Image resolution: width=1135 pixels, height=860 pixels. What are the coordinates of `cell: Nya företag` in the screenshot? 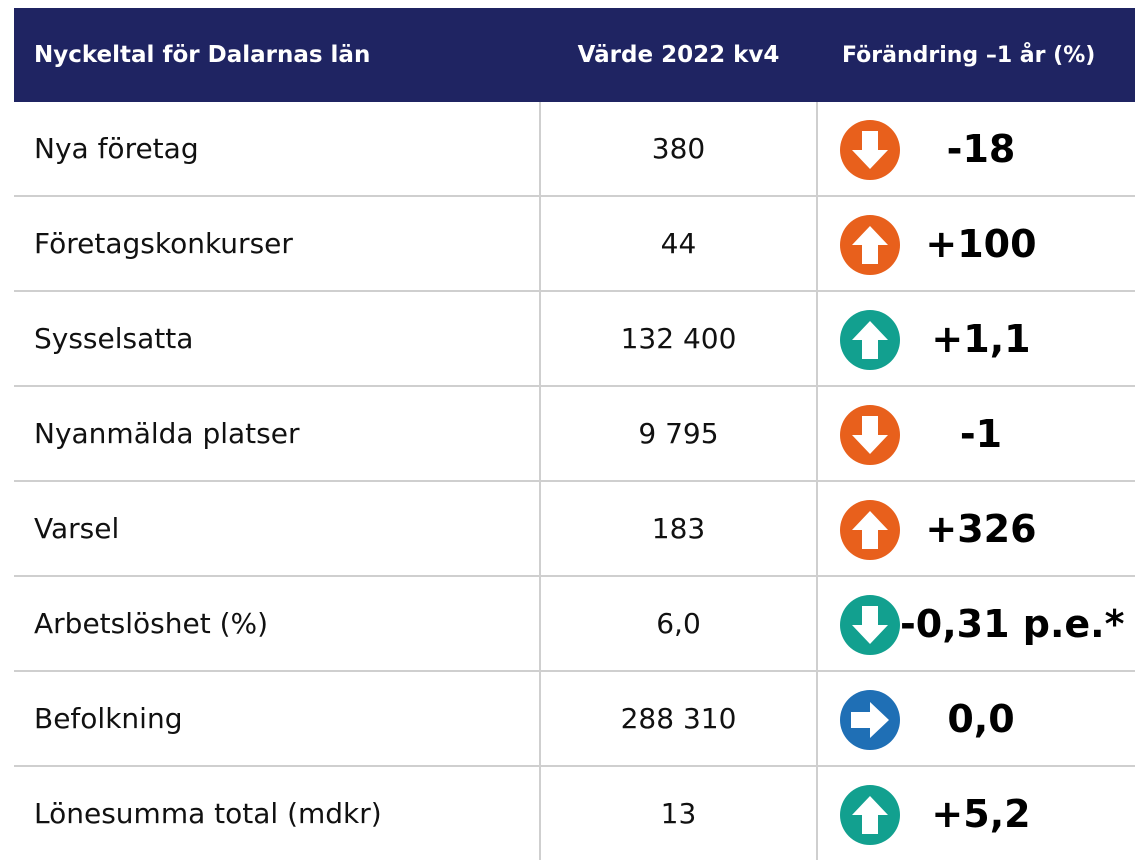 It's located at (277, 148).